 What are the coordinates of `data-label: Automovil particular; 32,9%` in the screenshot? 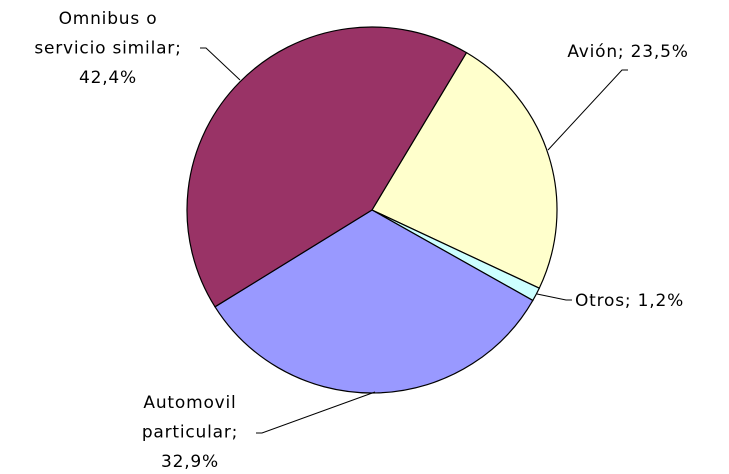 It's located at (190, 432).